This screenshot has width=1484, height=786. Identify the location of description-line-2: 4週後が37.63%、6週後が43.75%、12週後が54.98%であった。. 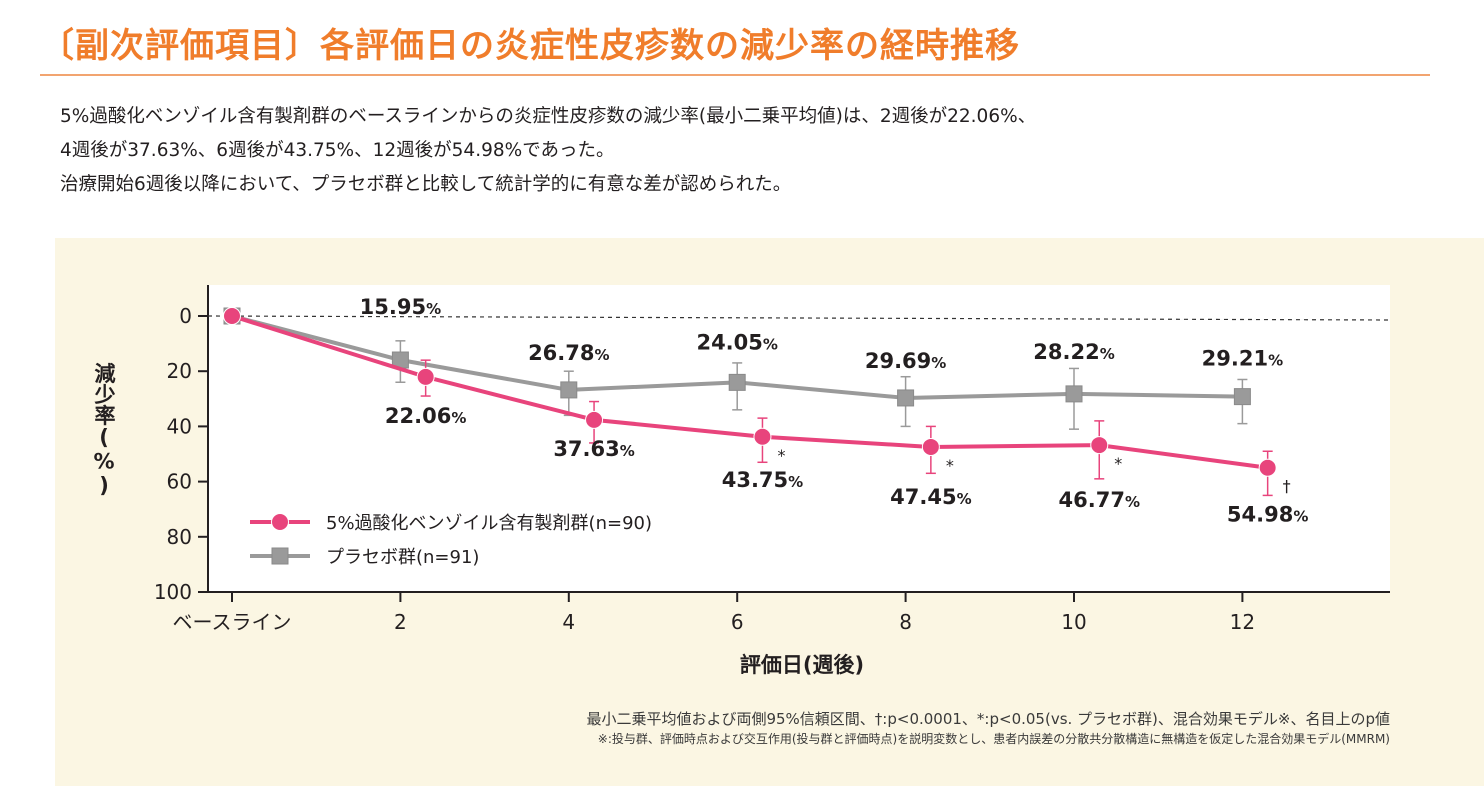
(337, 150).